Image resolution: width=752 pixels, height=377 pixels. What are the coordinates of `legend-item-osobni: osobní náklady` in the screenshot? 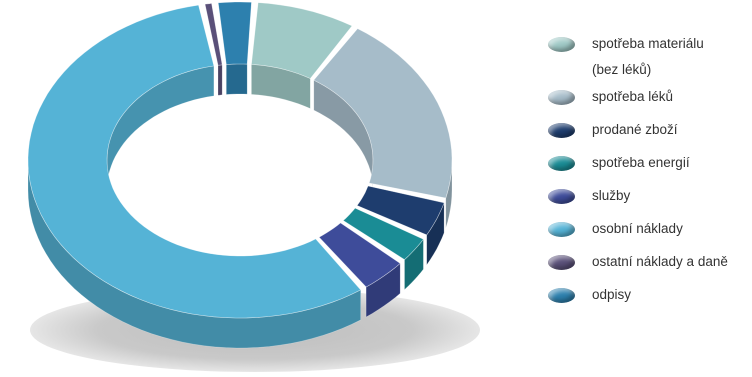 It's located at (650, 229).